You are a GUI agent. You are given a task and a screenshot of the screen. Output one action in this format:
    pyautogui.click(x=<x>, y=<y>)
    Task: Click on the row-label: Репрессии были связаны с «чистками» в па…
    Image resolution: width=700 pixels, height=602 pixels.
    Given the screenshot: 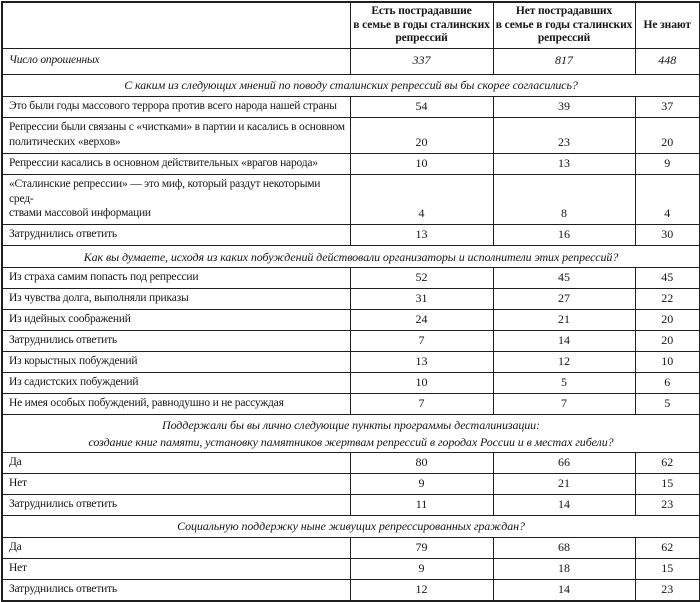 What is the action you would take?
    pyautogui.click(x=176, y=135)
    